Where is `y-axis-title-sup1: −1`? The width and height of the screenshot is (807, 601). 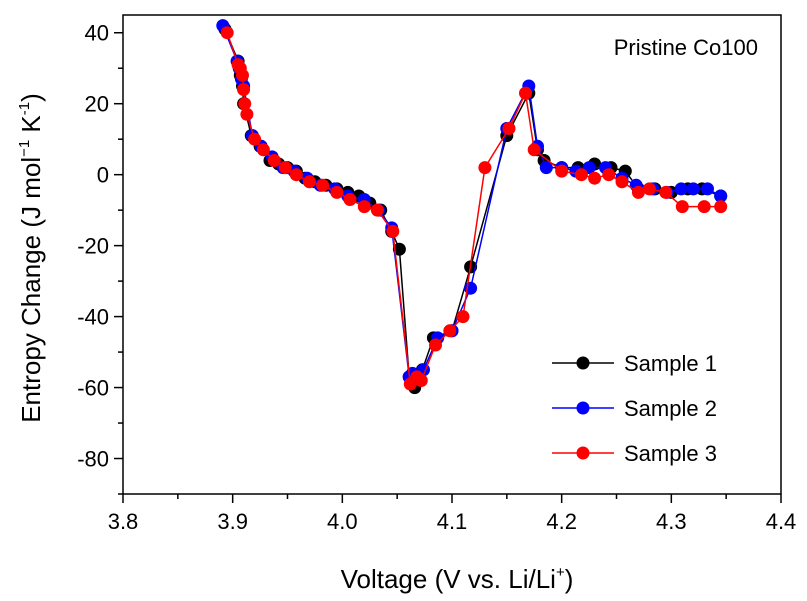 y-axis-title-sup1: −1 is located at coordinates (24, 148).